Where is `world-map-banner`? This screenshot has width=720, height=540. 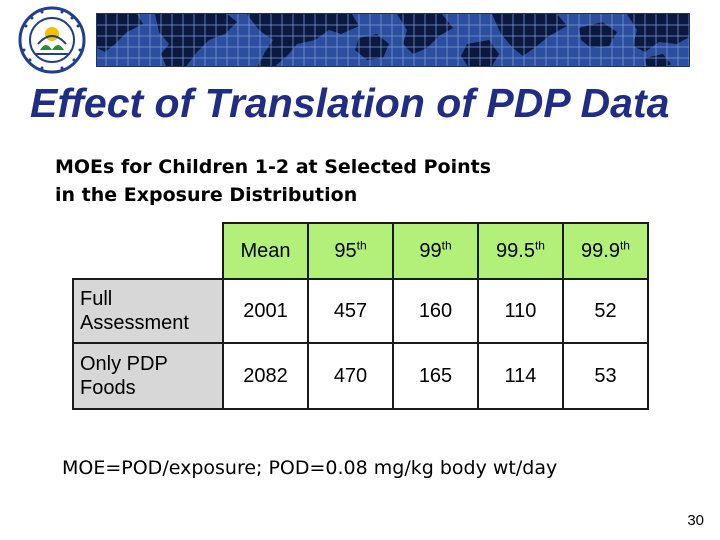 world-map-banner is located at coordinates (393, 40).